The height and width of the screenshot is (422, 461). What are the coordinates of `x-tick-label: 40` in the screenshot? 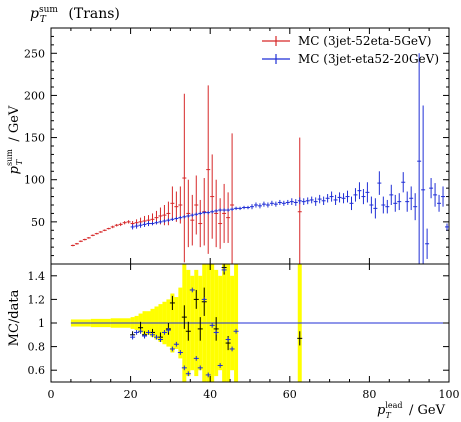 It's located at (210, 394).